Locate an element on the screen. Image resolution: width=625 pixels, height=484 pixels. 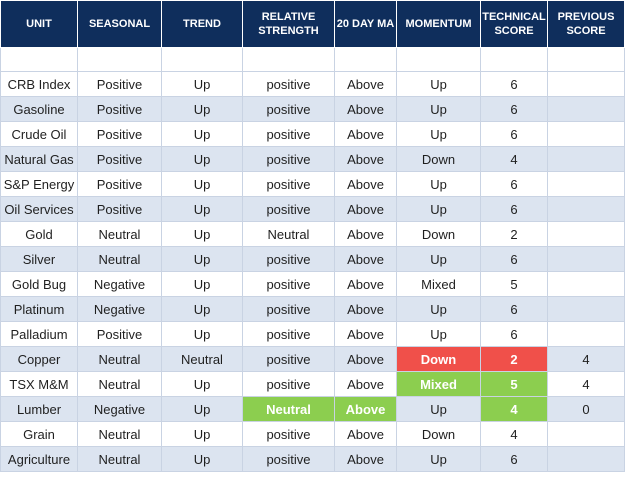
table-row: Gasoline Positive Up positive Above Up 6 is located at coordinates (312, 109).